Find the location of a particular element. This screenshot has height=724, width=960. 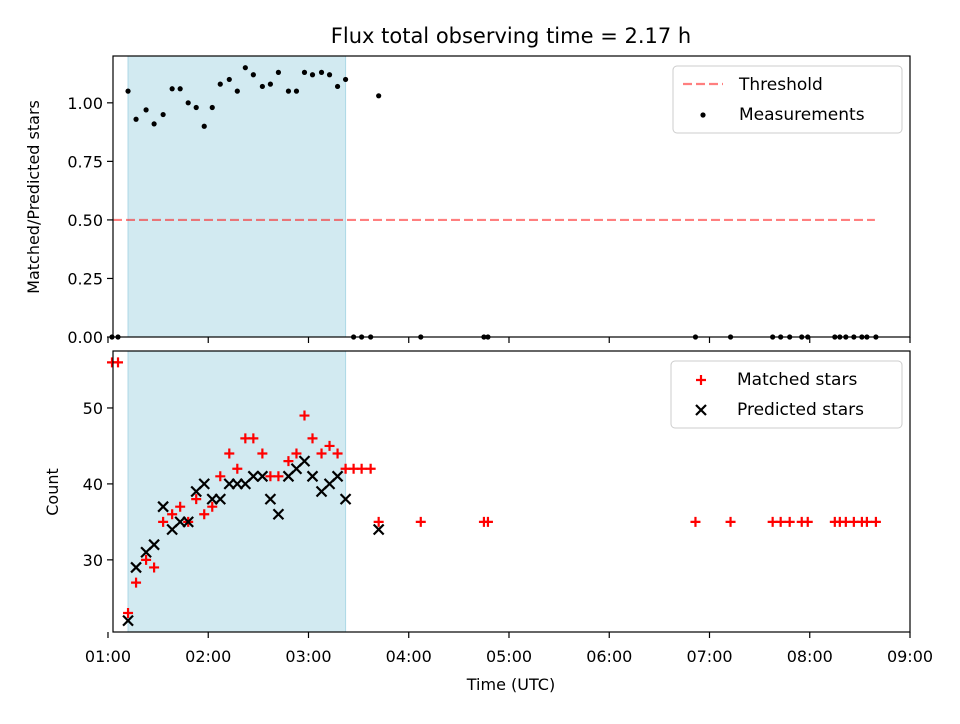

legend-measurements-label: Measurements is located at coordinates (802, 115).